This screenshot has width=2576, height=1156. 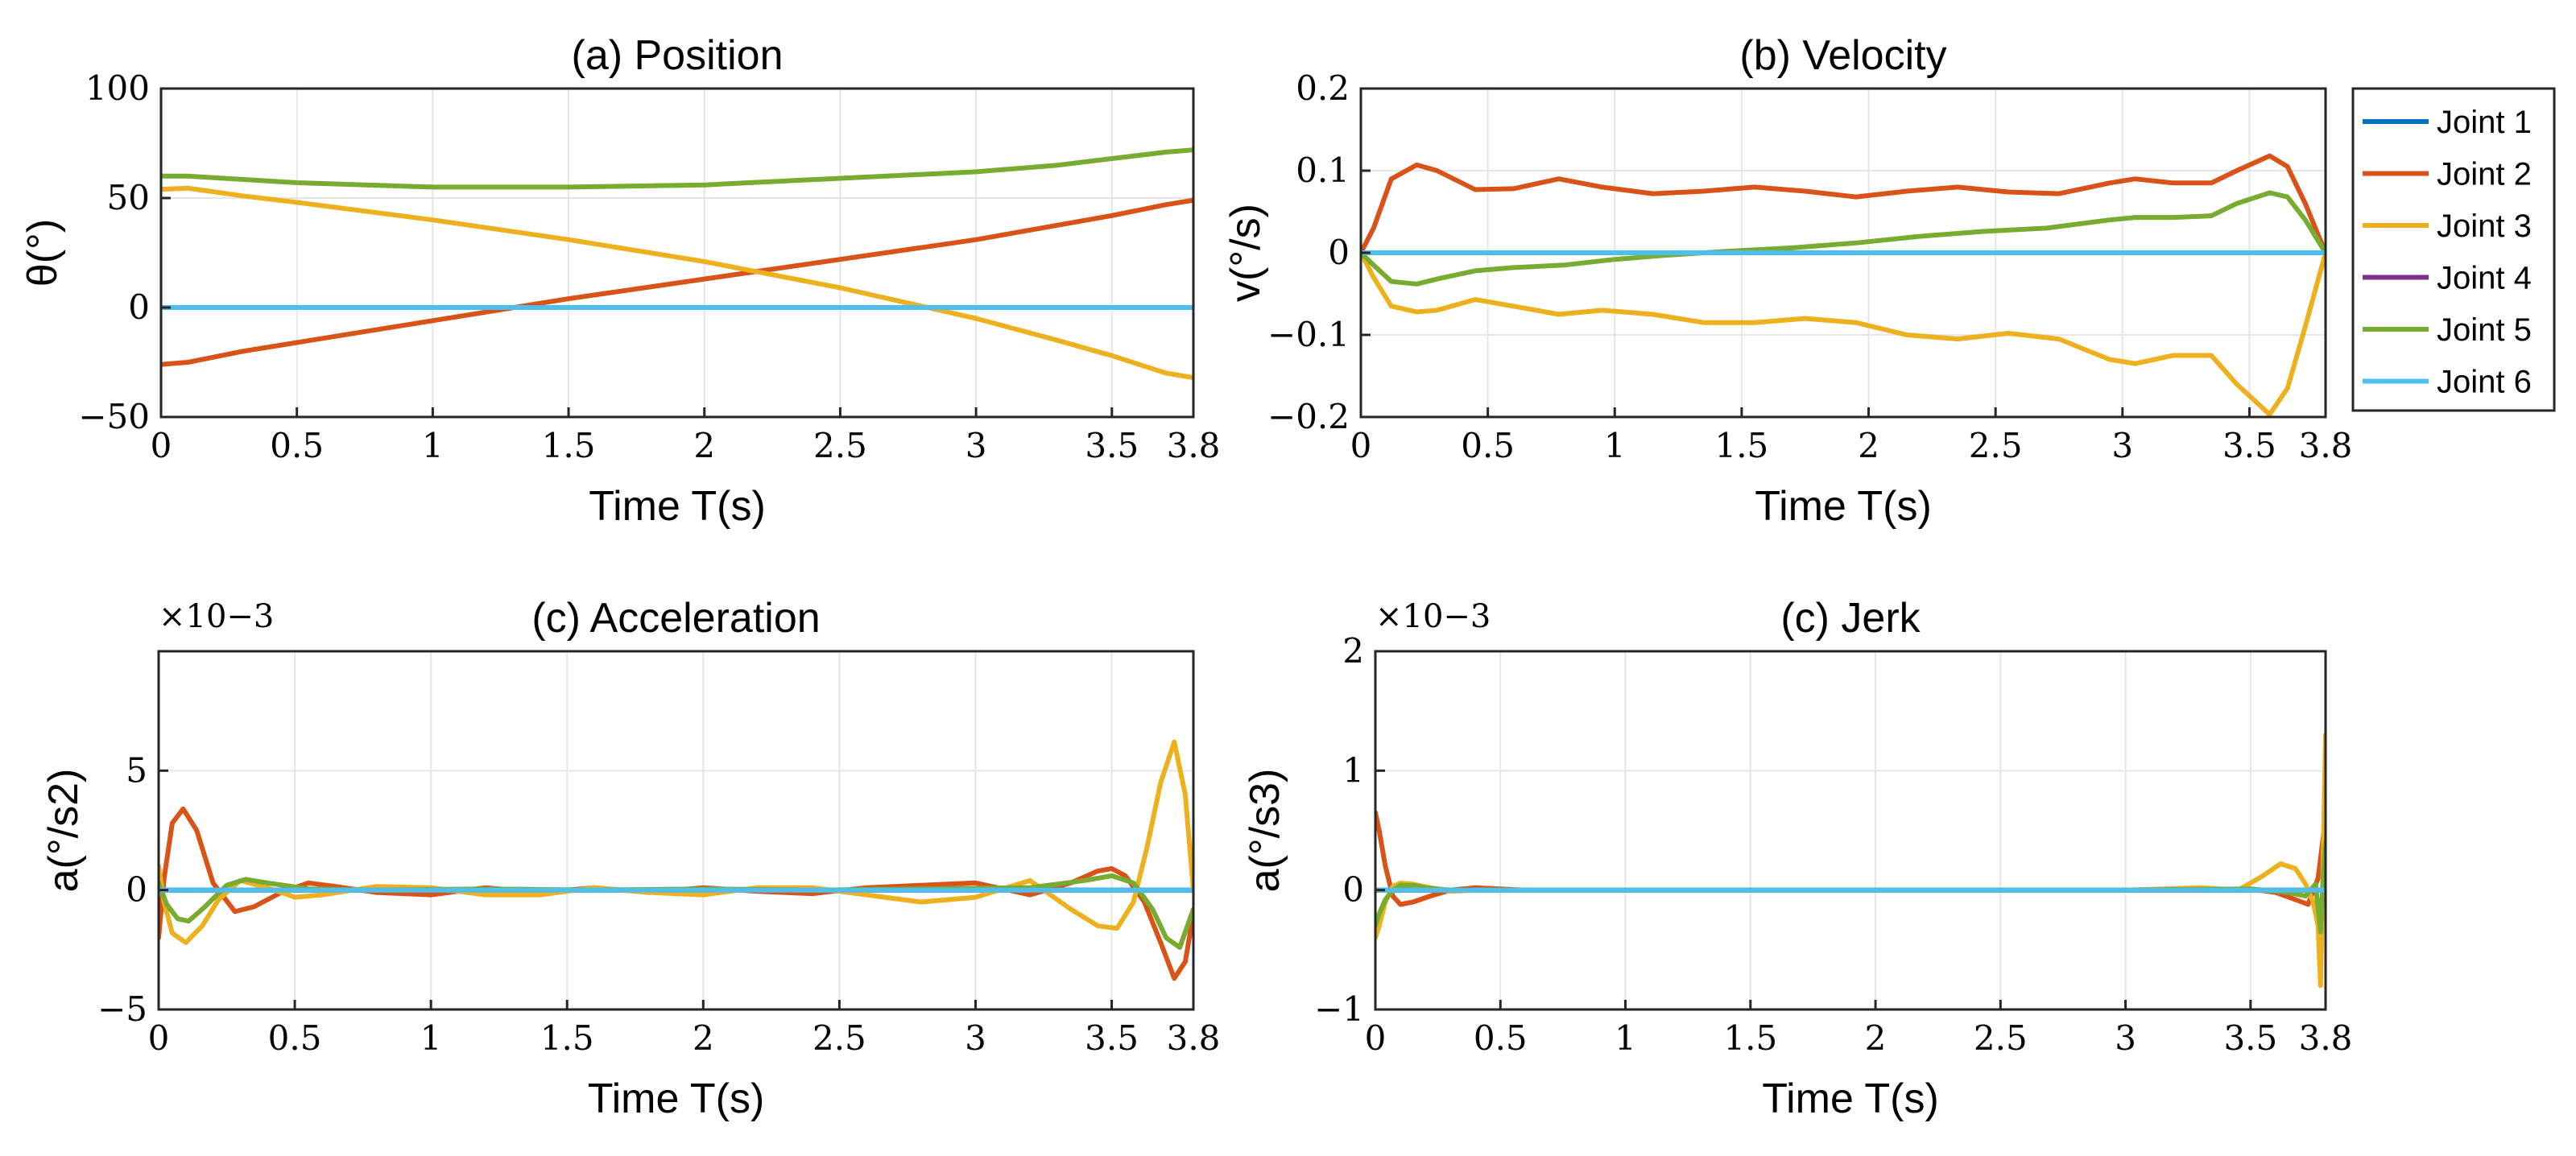 I want to click on legend-entry-joint-2: Joint 2, so click(x=2447, y=174).